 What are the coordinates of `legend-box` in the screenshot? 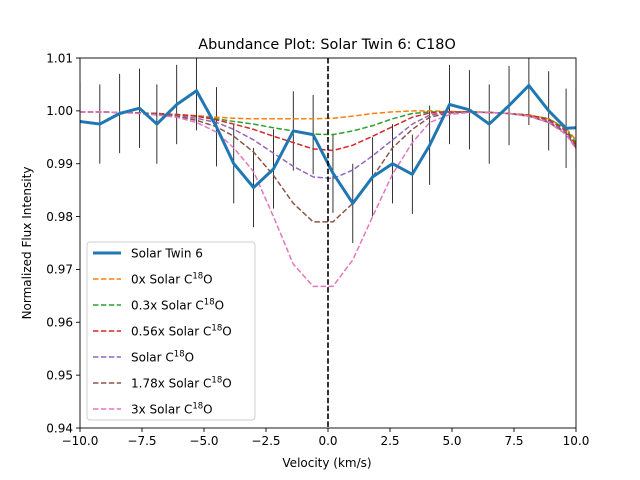 It's located at (171, 331).